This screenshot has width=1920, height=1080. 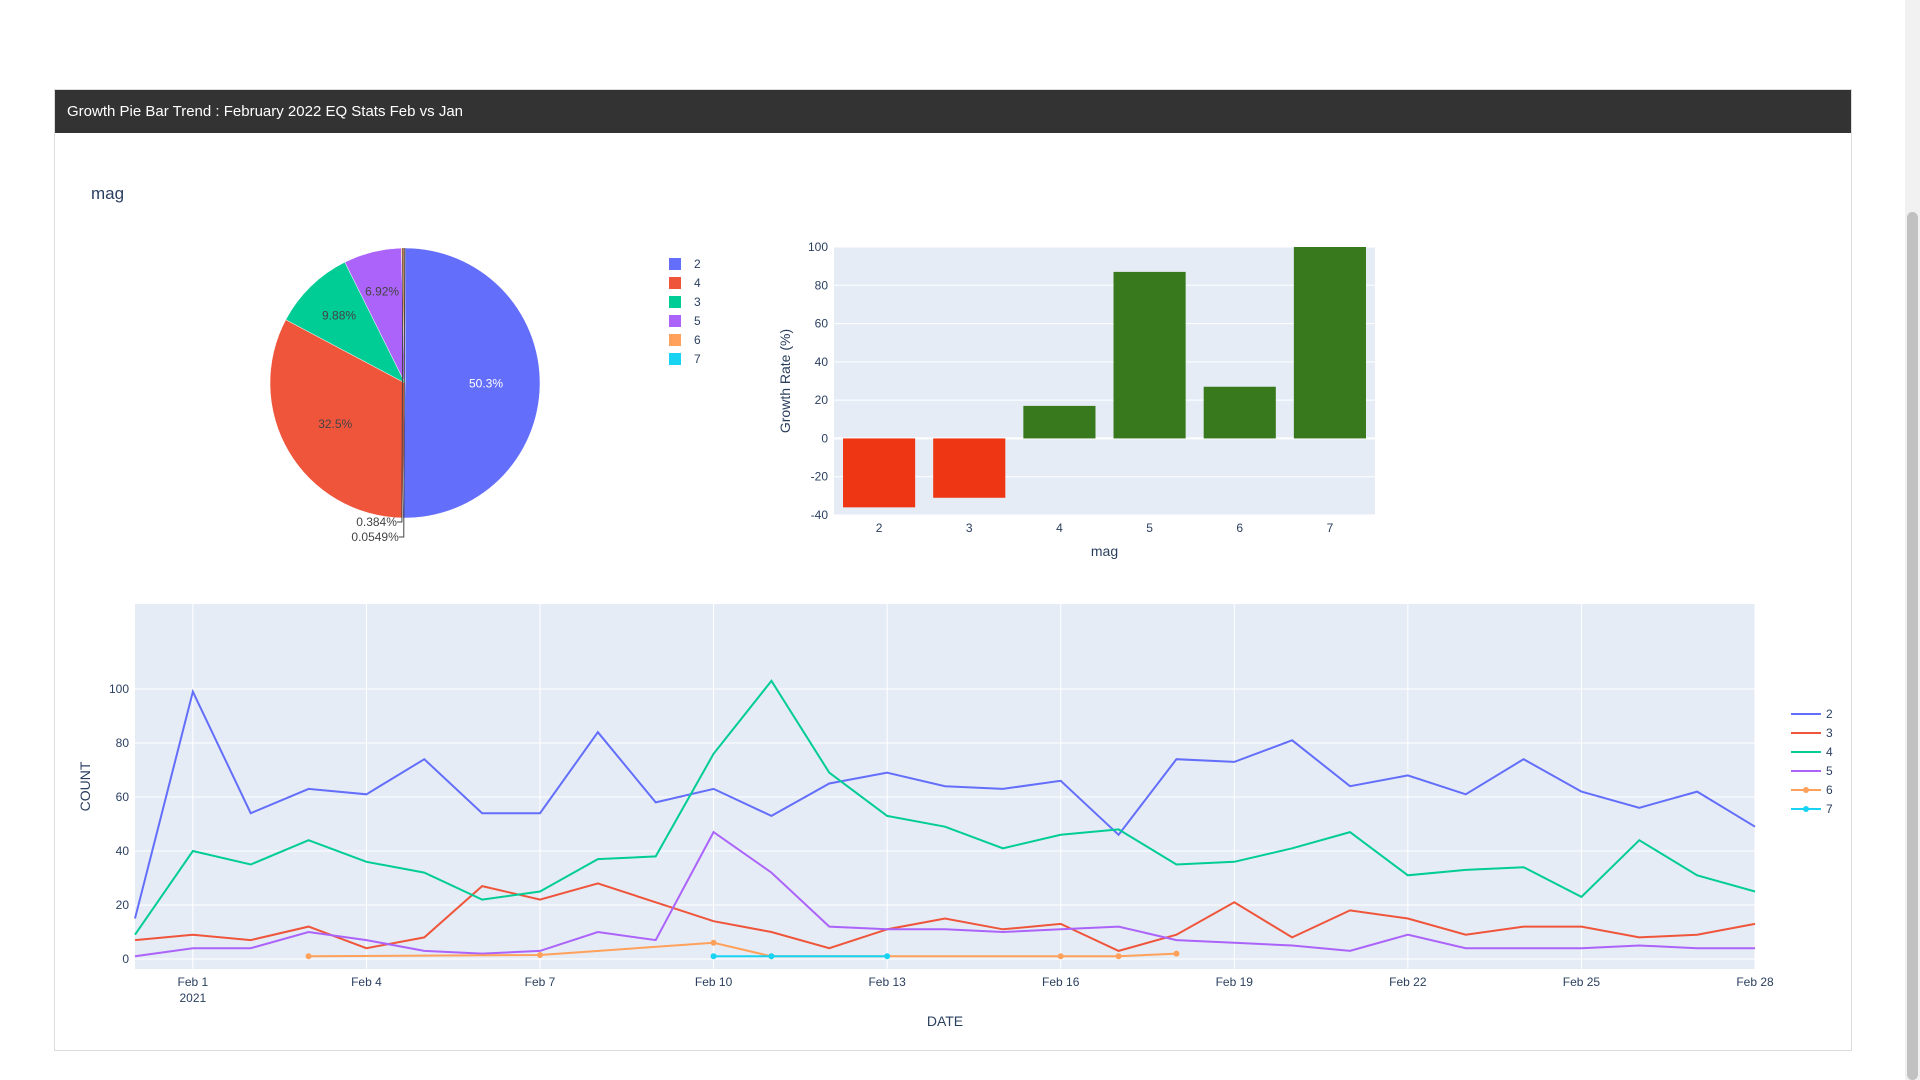 What do you see at coordinates (685, 311) in the screenshot?
I see `pie-legend: 2 4 3 5 6 7` at bounding box center [685, 311].